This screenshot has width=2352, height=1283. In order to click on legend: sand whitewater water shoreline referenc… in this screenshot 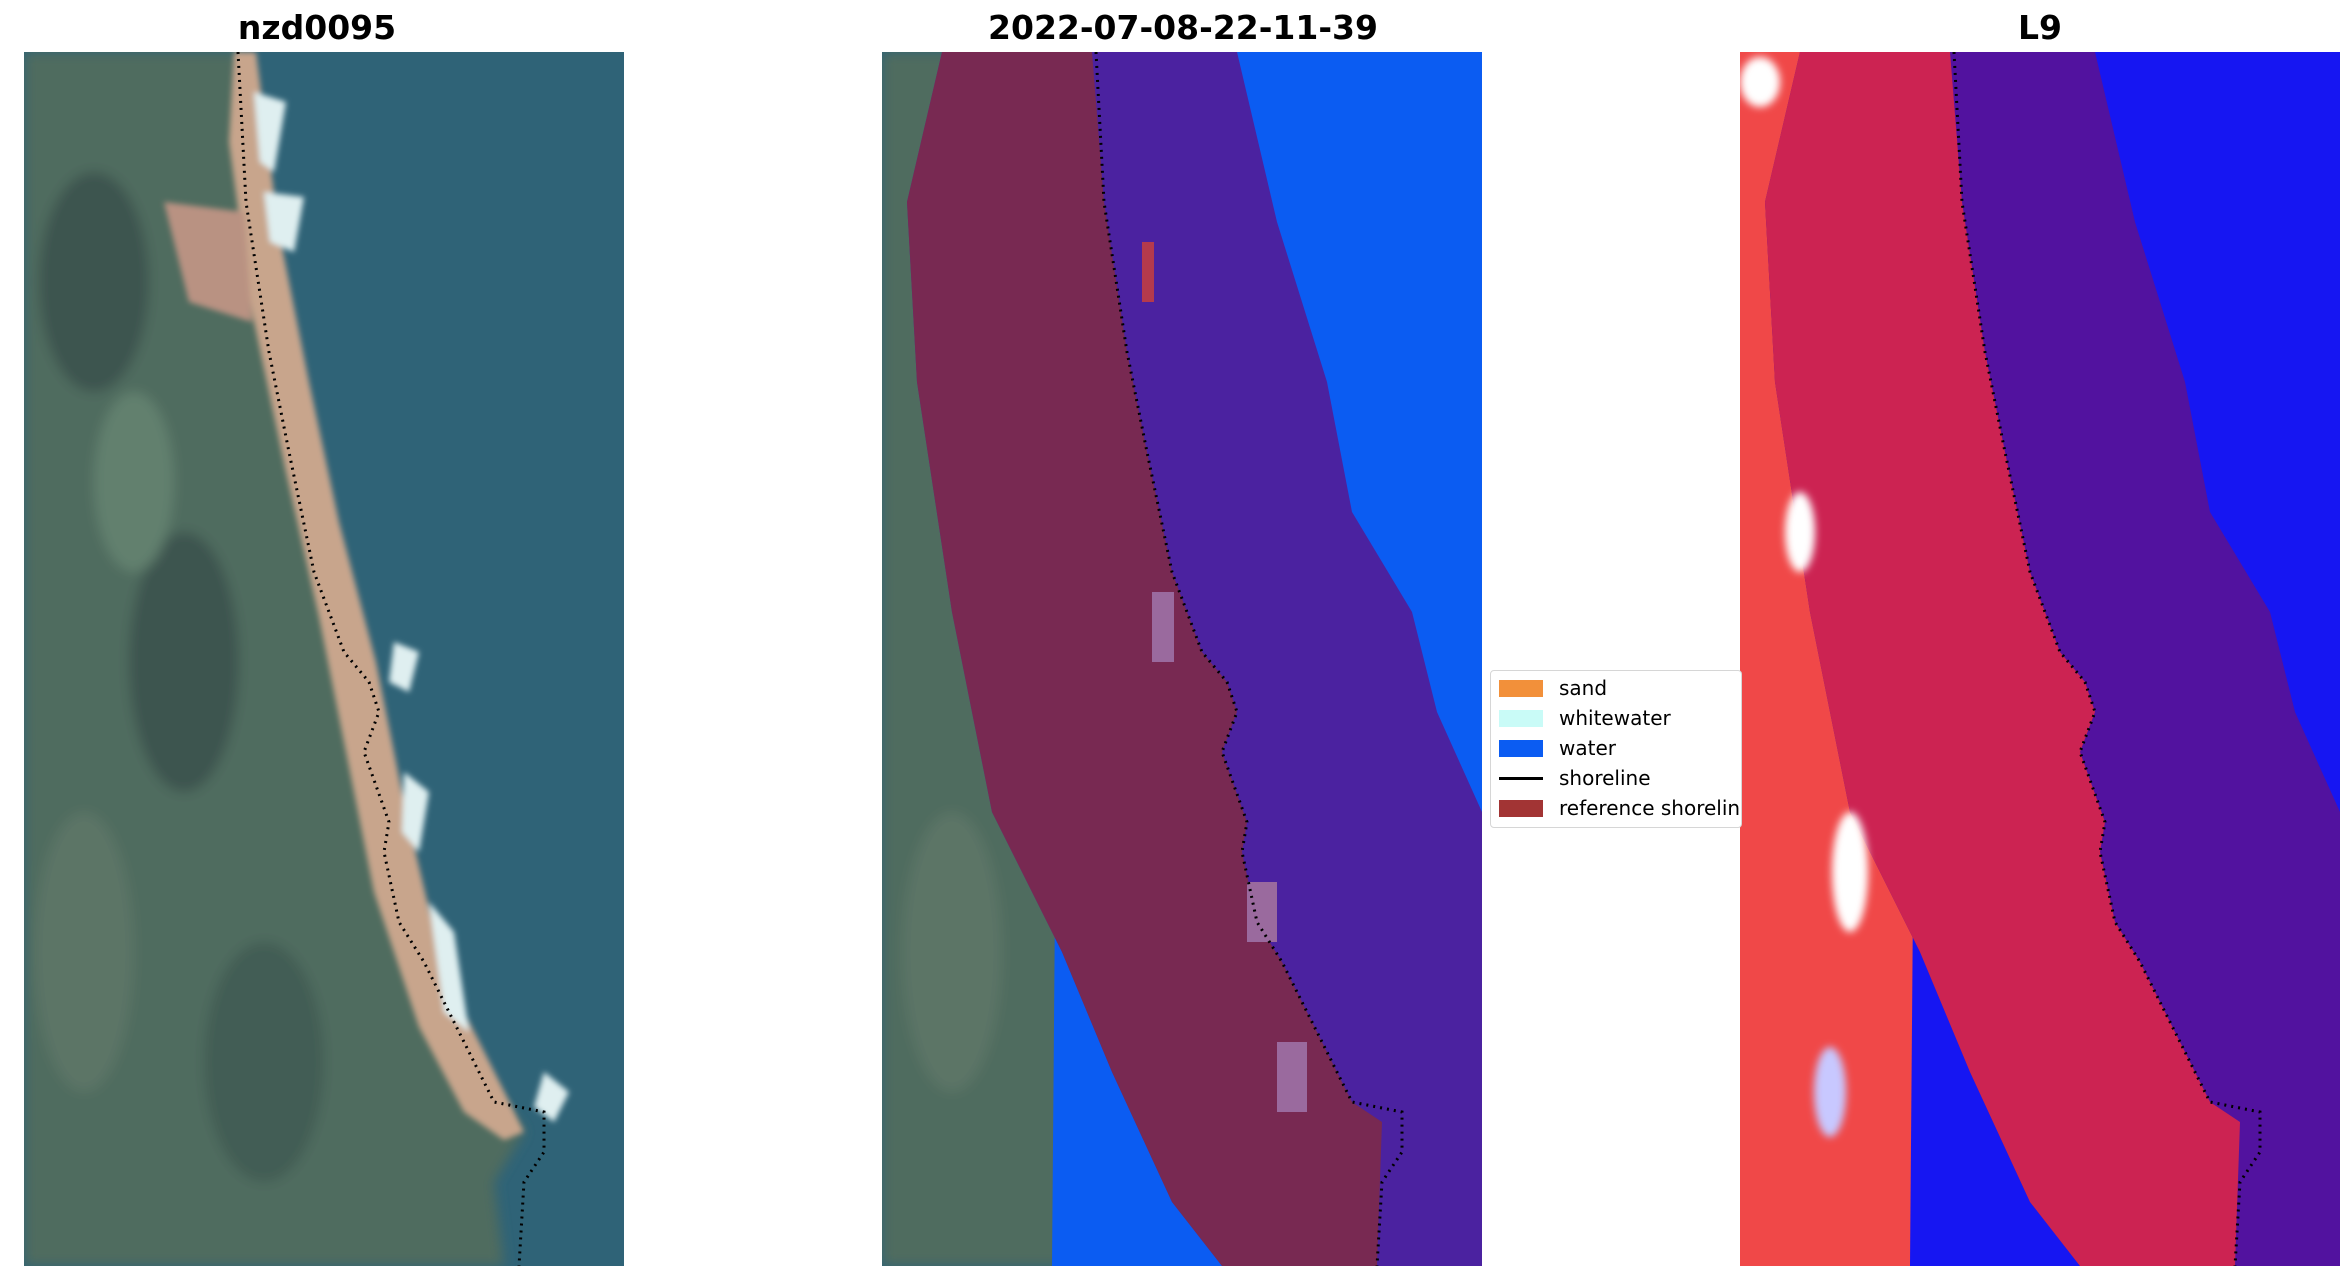, I will do `click(1616, 749)`.